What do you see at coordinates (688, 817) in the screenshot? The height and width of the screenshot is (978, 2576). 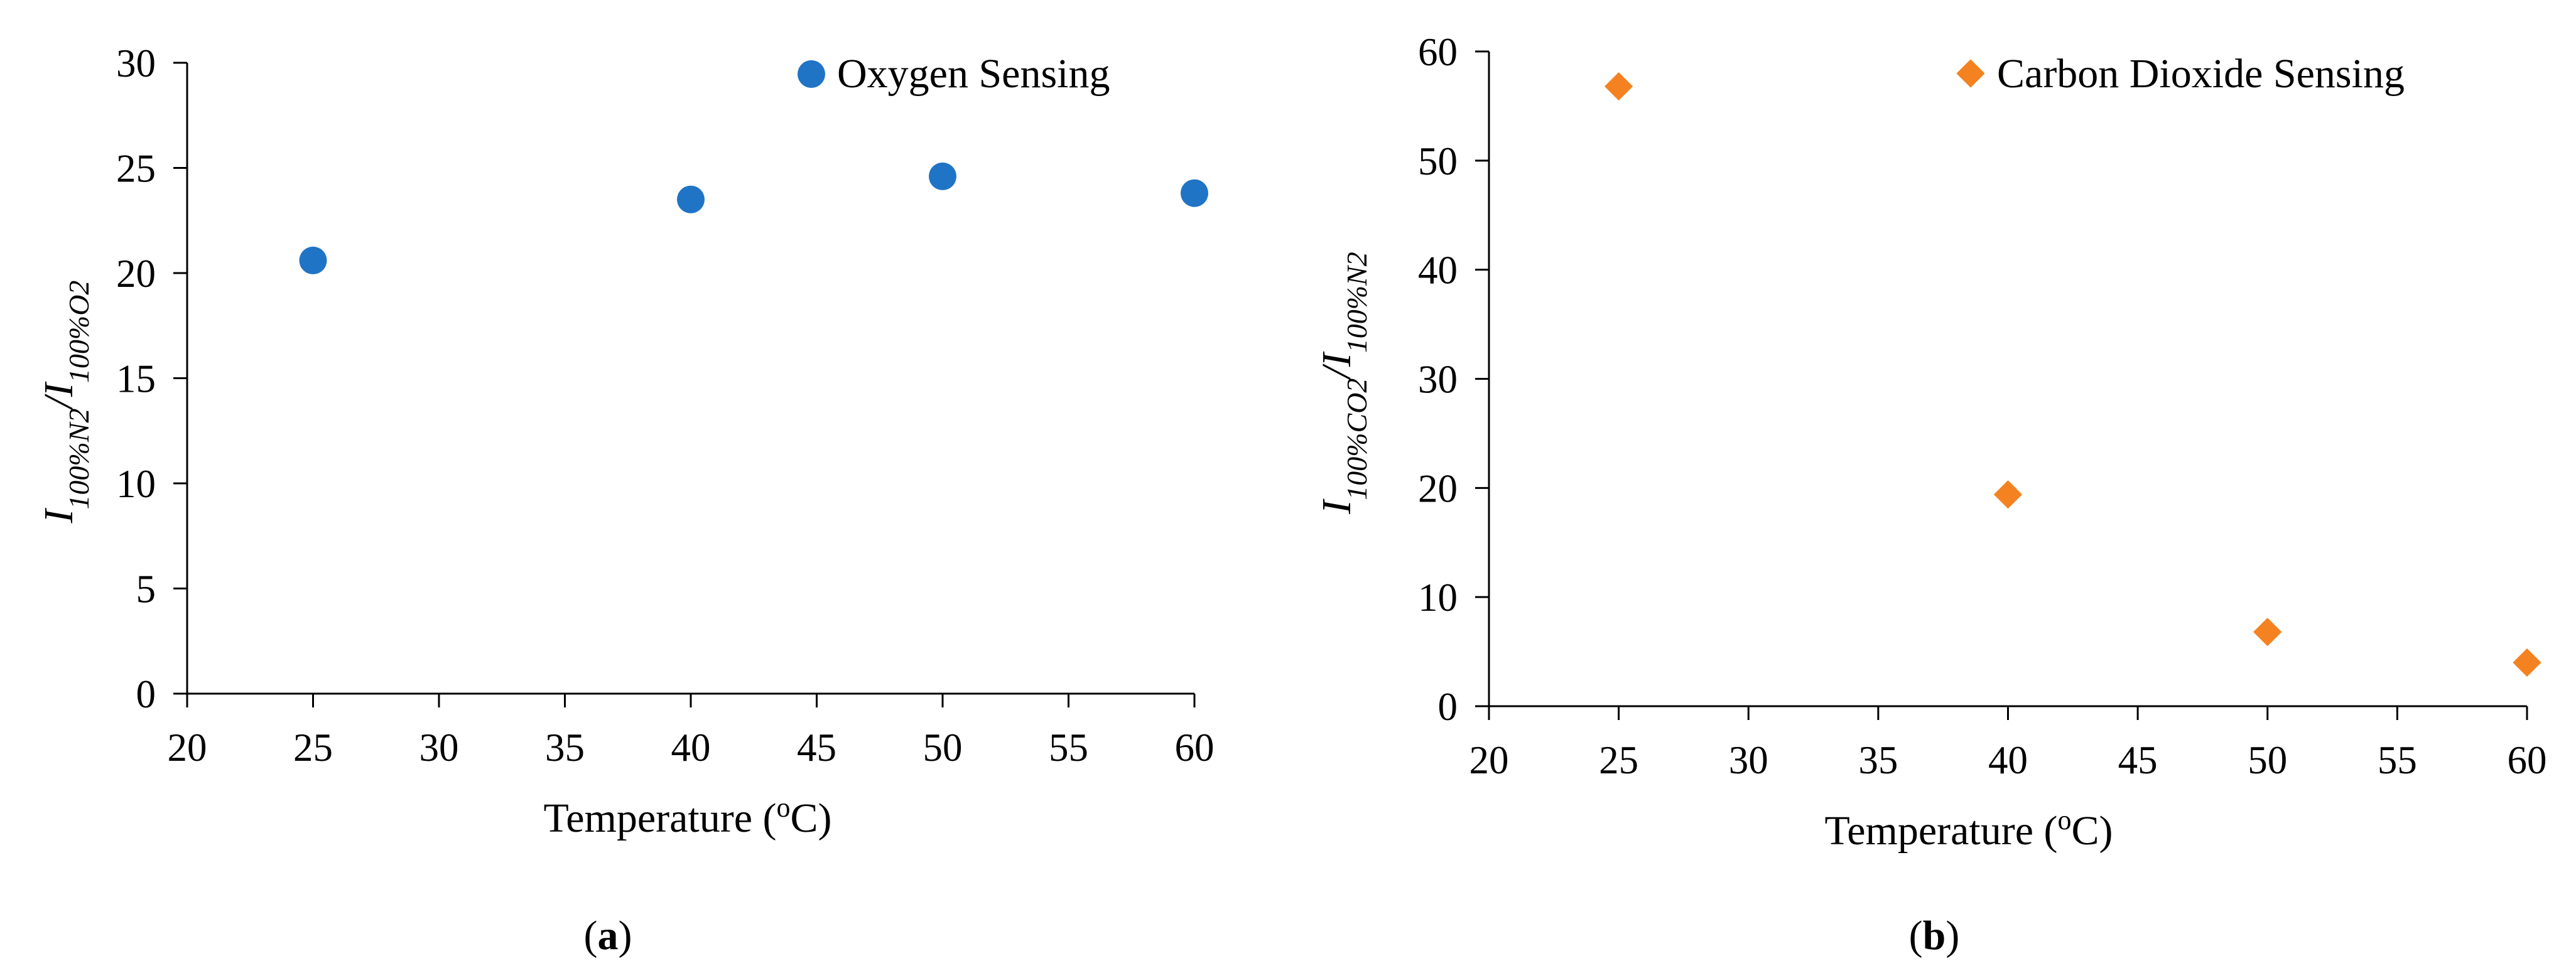 I see `chart-a-x-axis-title: Temperature (oC)` at bounding box center [688, 817].